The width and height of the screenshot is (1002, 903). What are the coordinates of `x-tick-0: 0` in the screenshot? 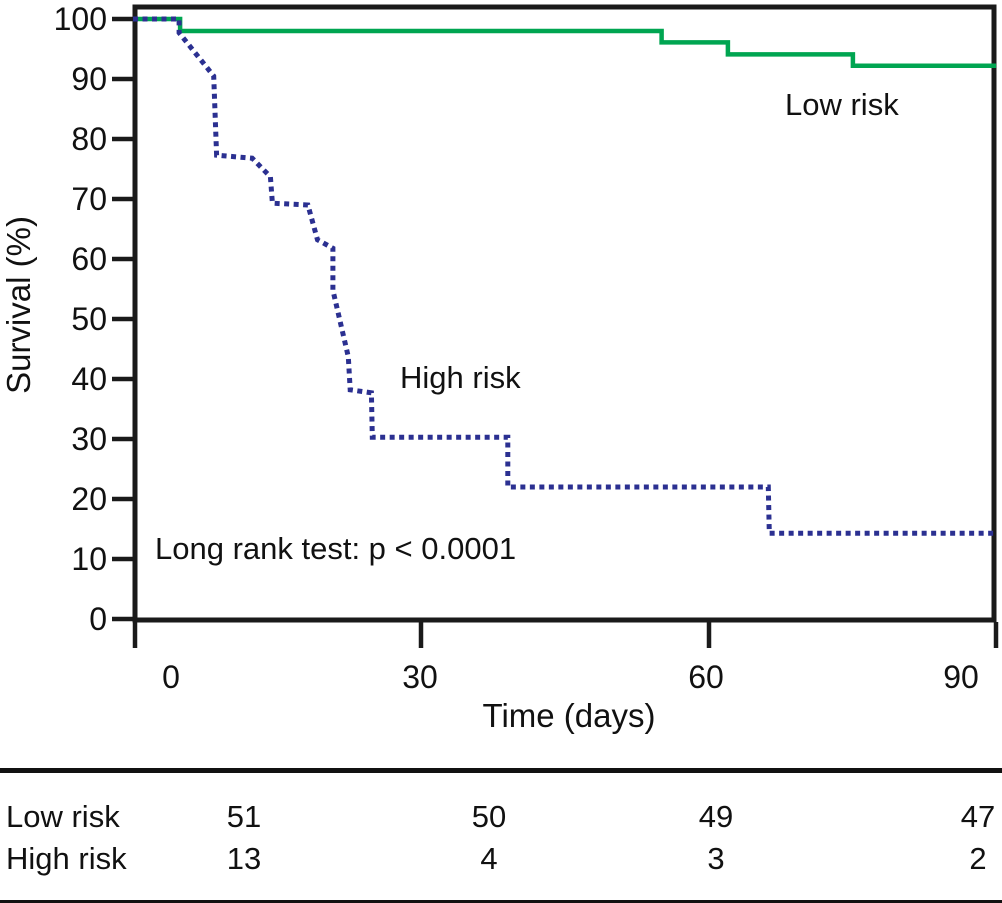 It's located at (171, 677).